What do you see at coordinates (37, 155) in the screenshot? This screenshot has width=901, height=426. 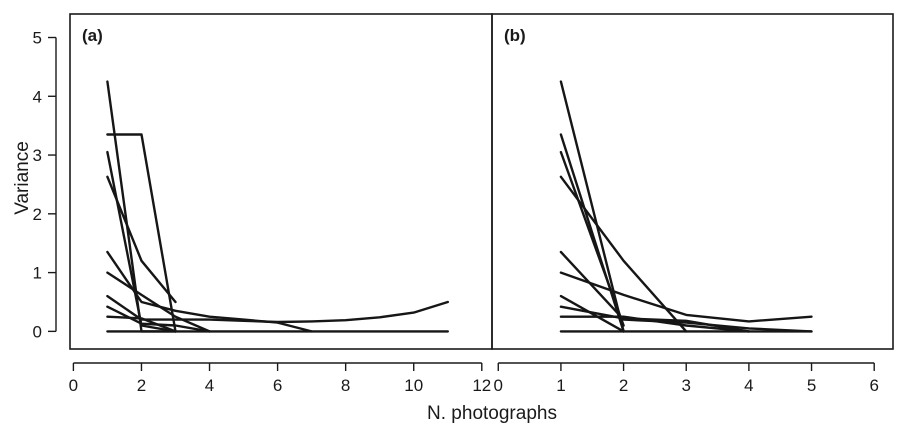 I see `y-tick-label: 3` at bounding box center [37, 155].